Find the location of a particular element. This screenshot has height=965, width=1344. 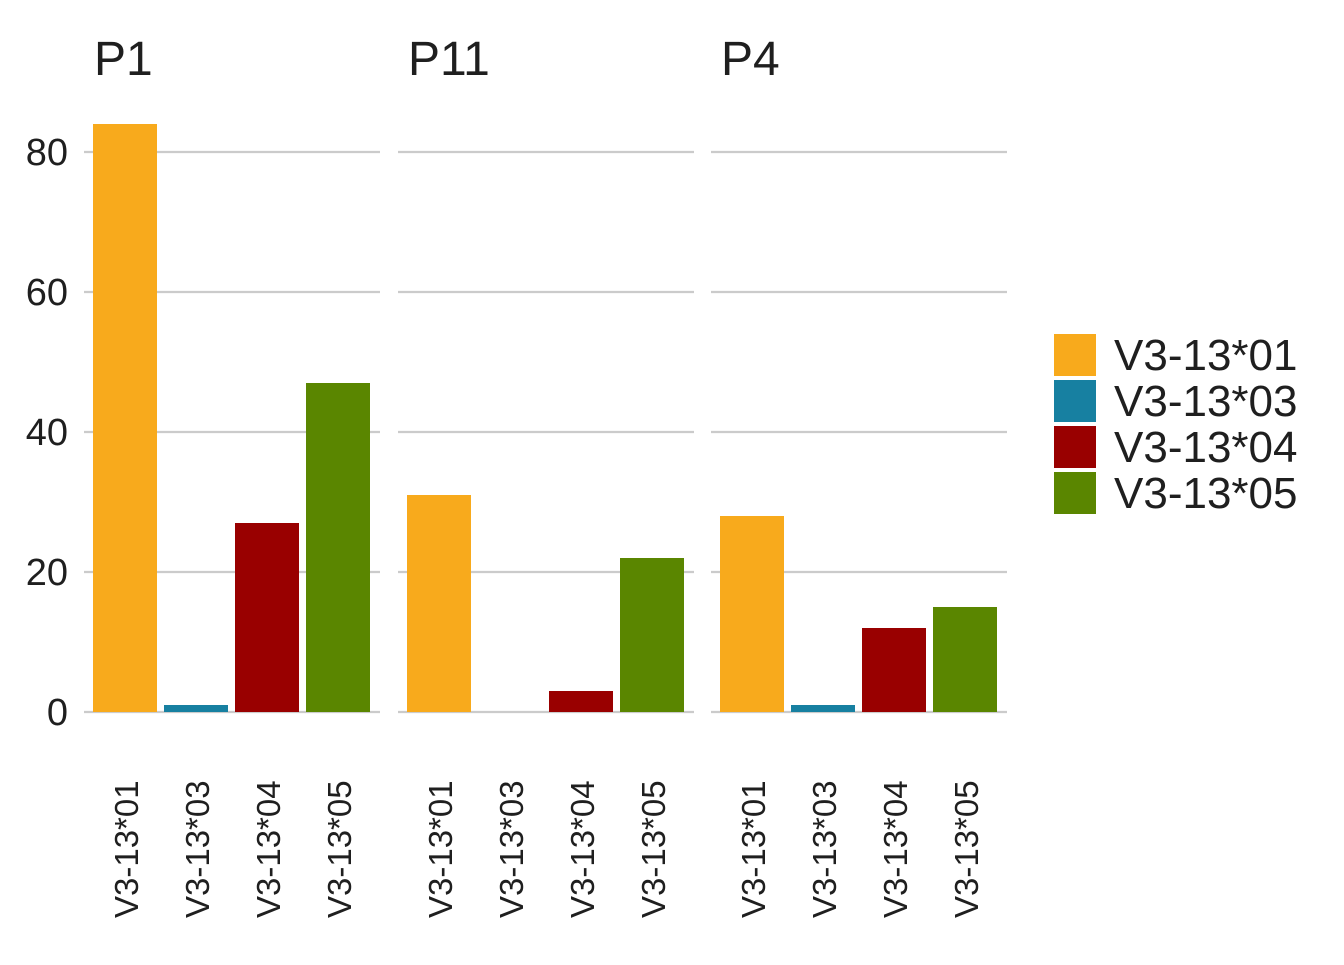

y-tick-label: 0 is located at coordinates (57, 713).